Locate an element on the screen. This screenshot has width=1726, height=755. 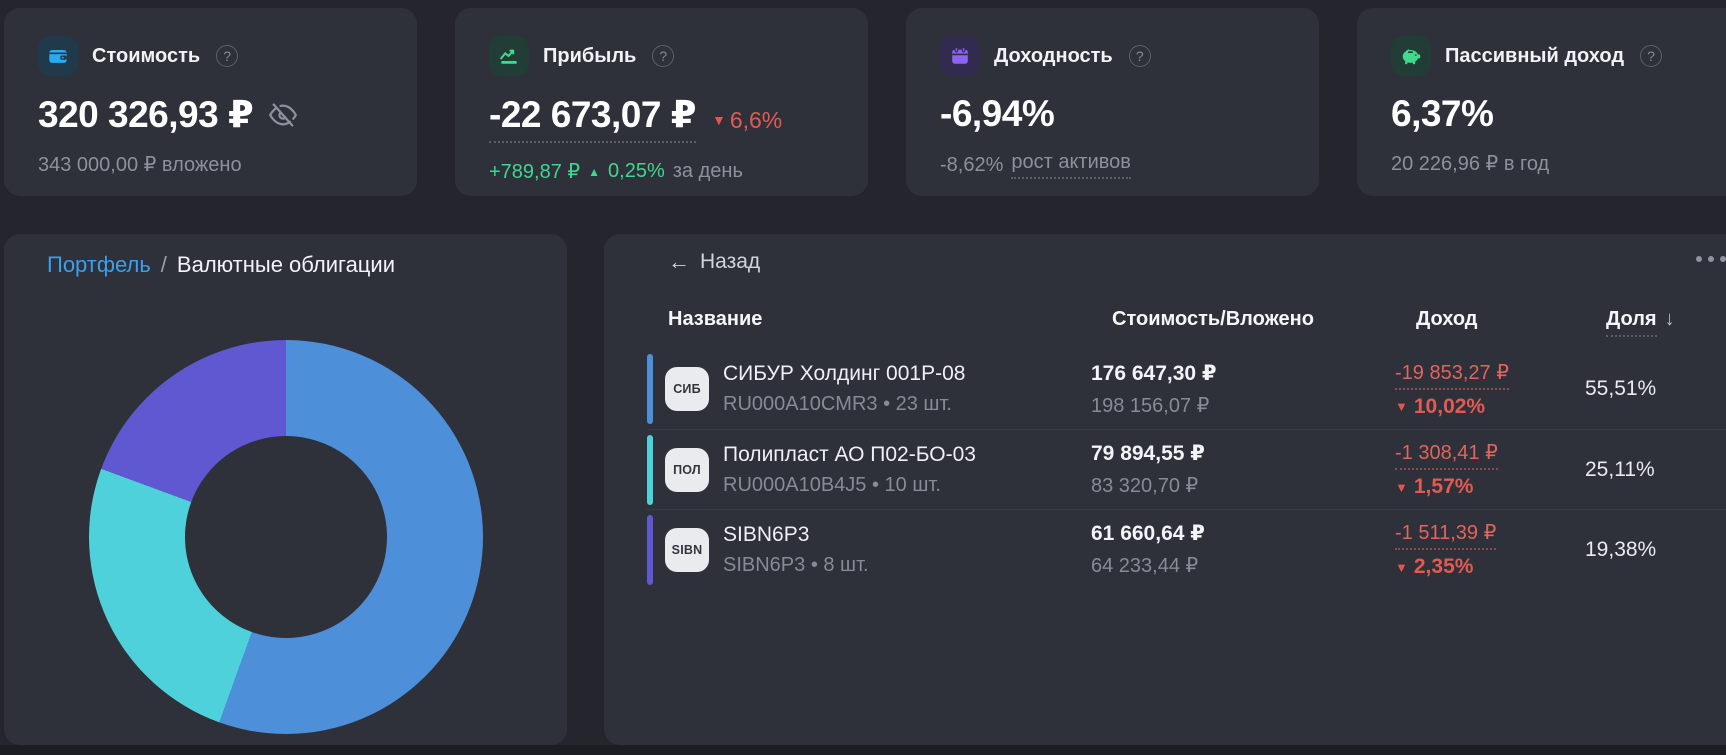
back-arrow-icon: ← is located at coordinates (679, 261).